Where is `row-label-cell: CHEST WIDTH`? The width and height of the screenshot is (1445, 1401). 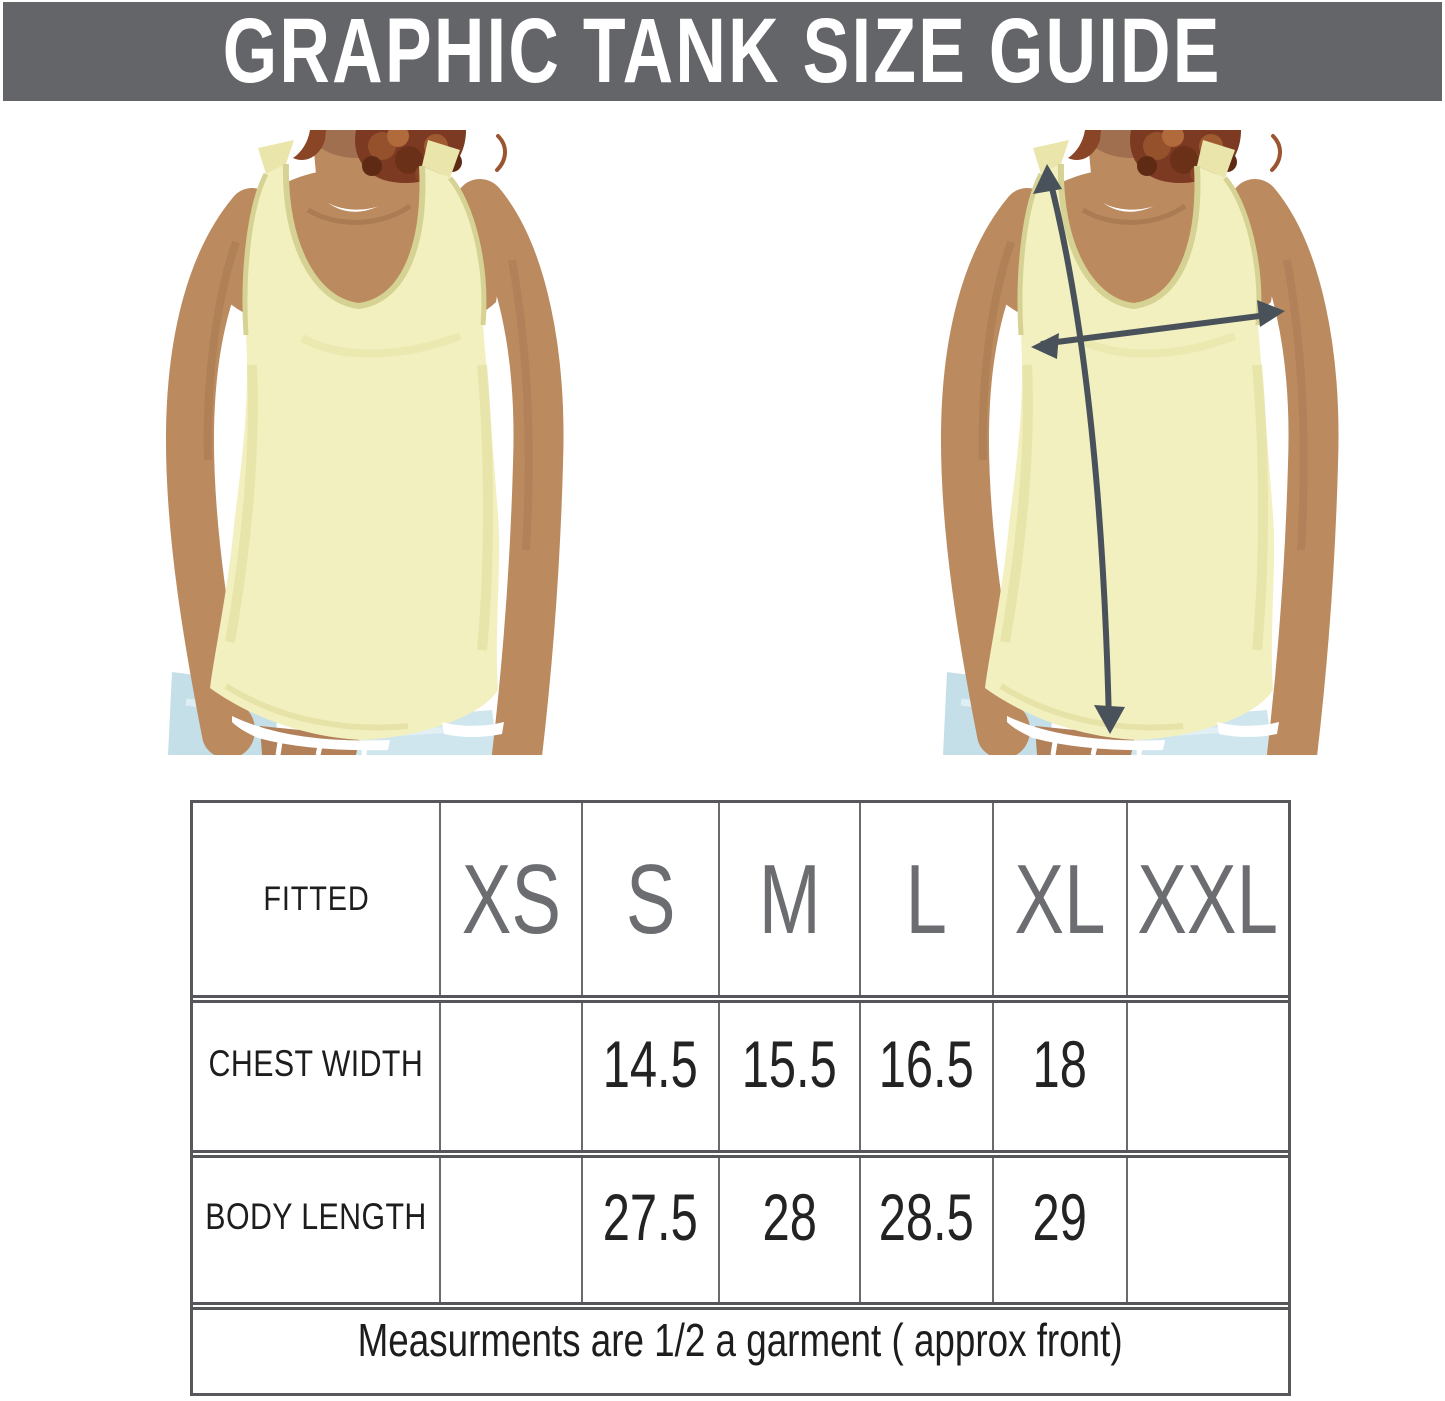 row-label-cell: CHEST WIDTH is located at coordinates (316, 1076).